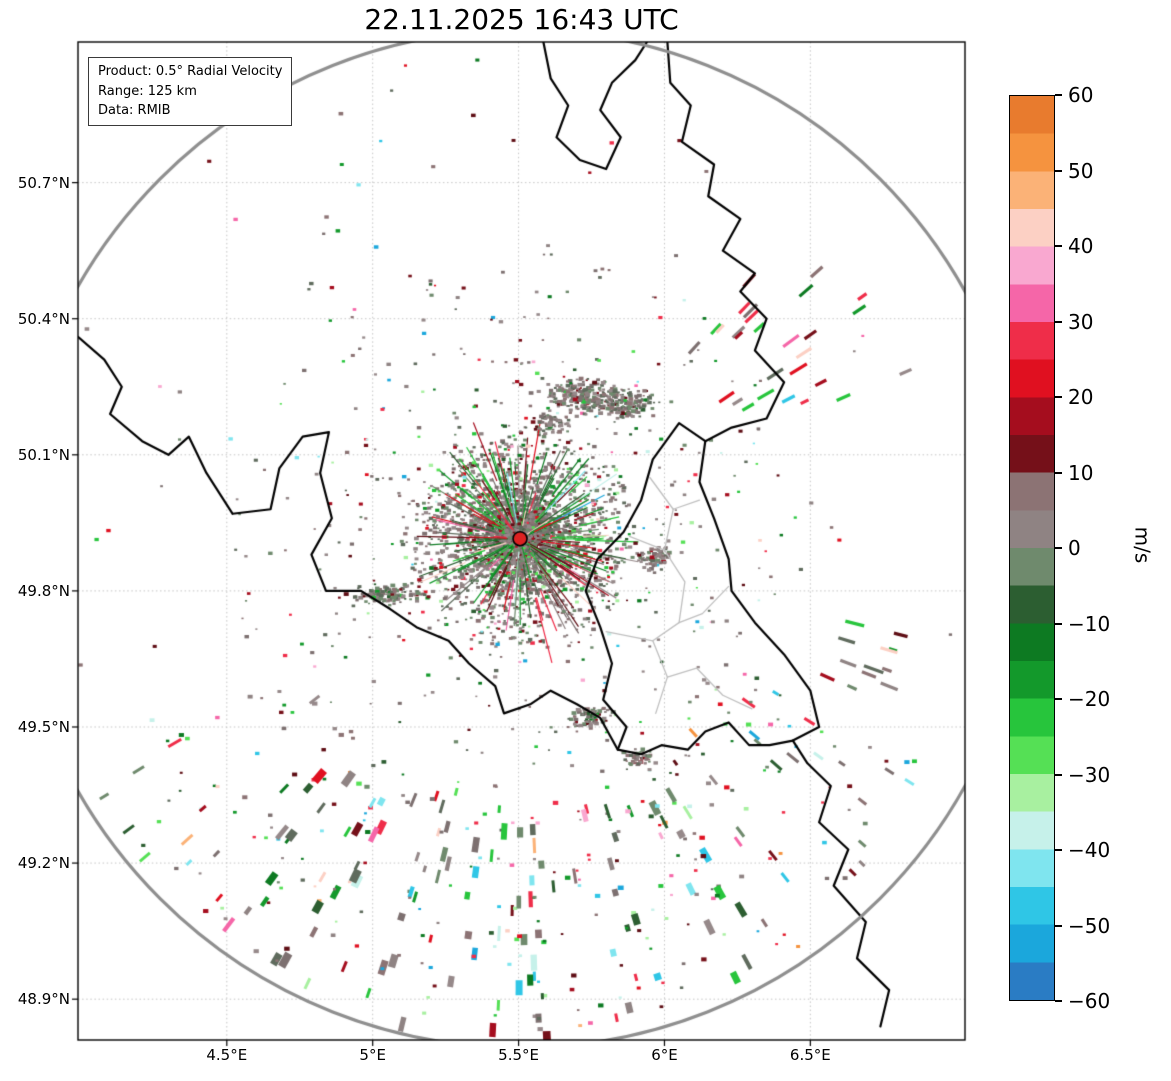 The height and width of the screenshot is (1081, 1171). What do you see at coordinates (147, 91) in the screenshot?
I see `info-range-line: Range: 125 km` at bounding box center [147, 91].